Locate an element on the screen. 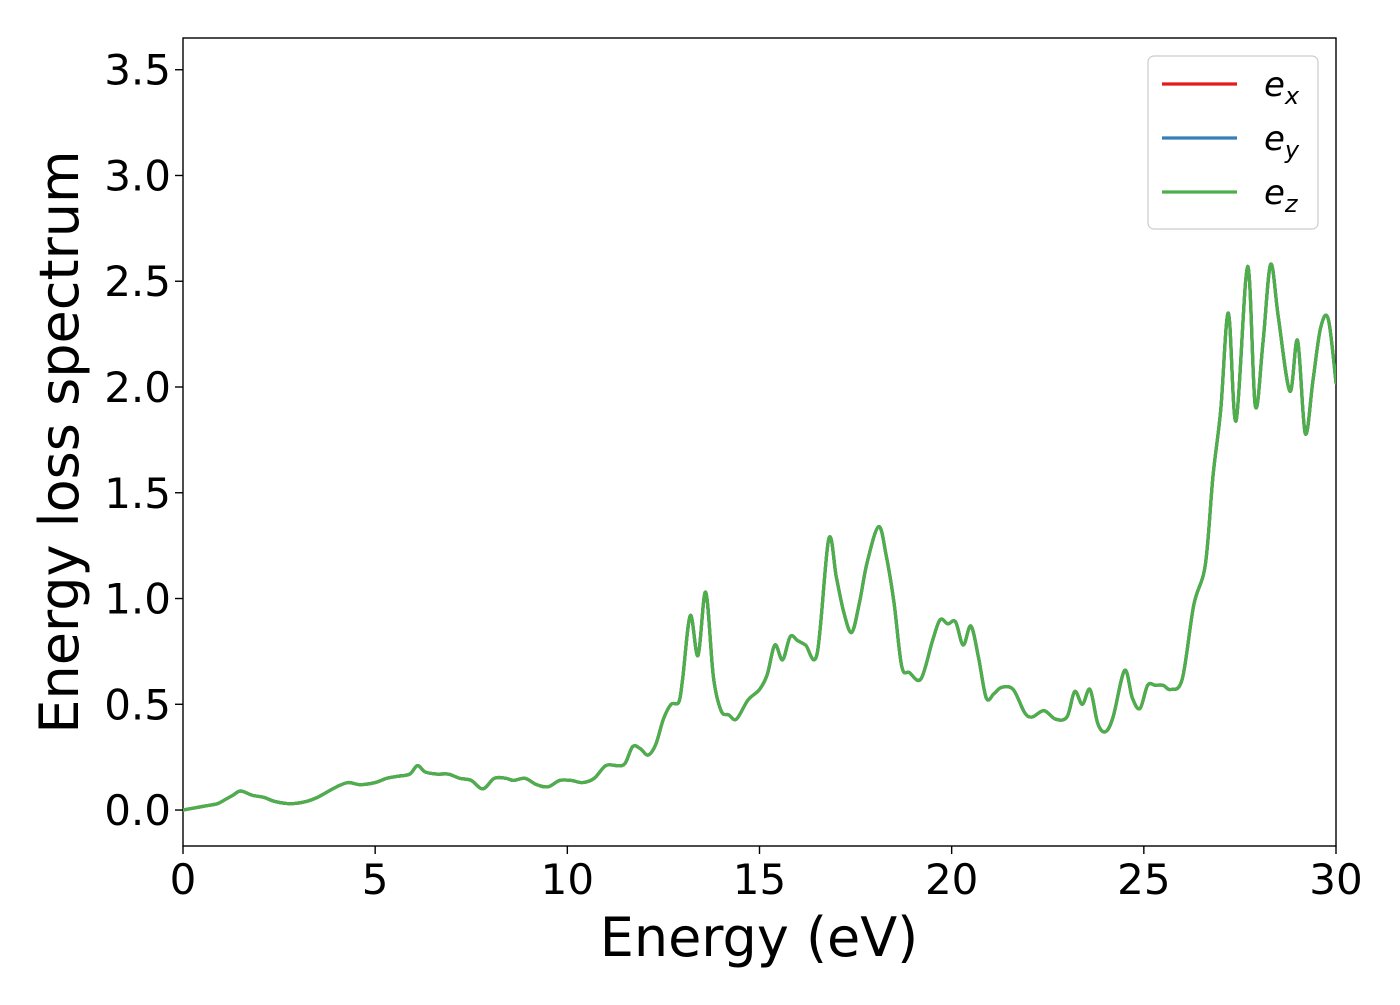 The height and width of the screenshot is (1005, 1400). x-tick-label: 0 is located at coordinates (183, 879).